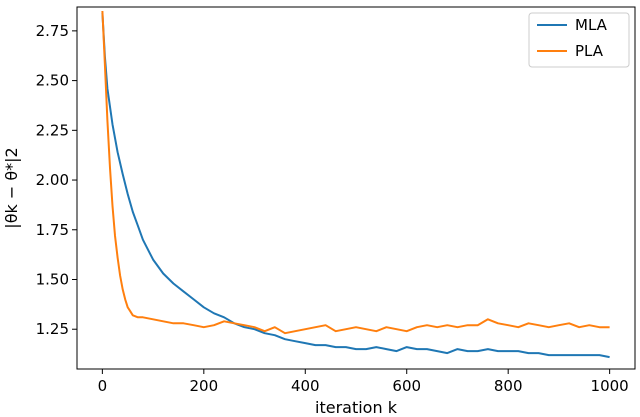 The width and height of the screenshot is (640, 417). I want to click on y-axis-ticks: 1.25 1.50 1.75 2.00 2.25 2.50 2.75, so click(56, 180).